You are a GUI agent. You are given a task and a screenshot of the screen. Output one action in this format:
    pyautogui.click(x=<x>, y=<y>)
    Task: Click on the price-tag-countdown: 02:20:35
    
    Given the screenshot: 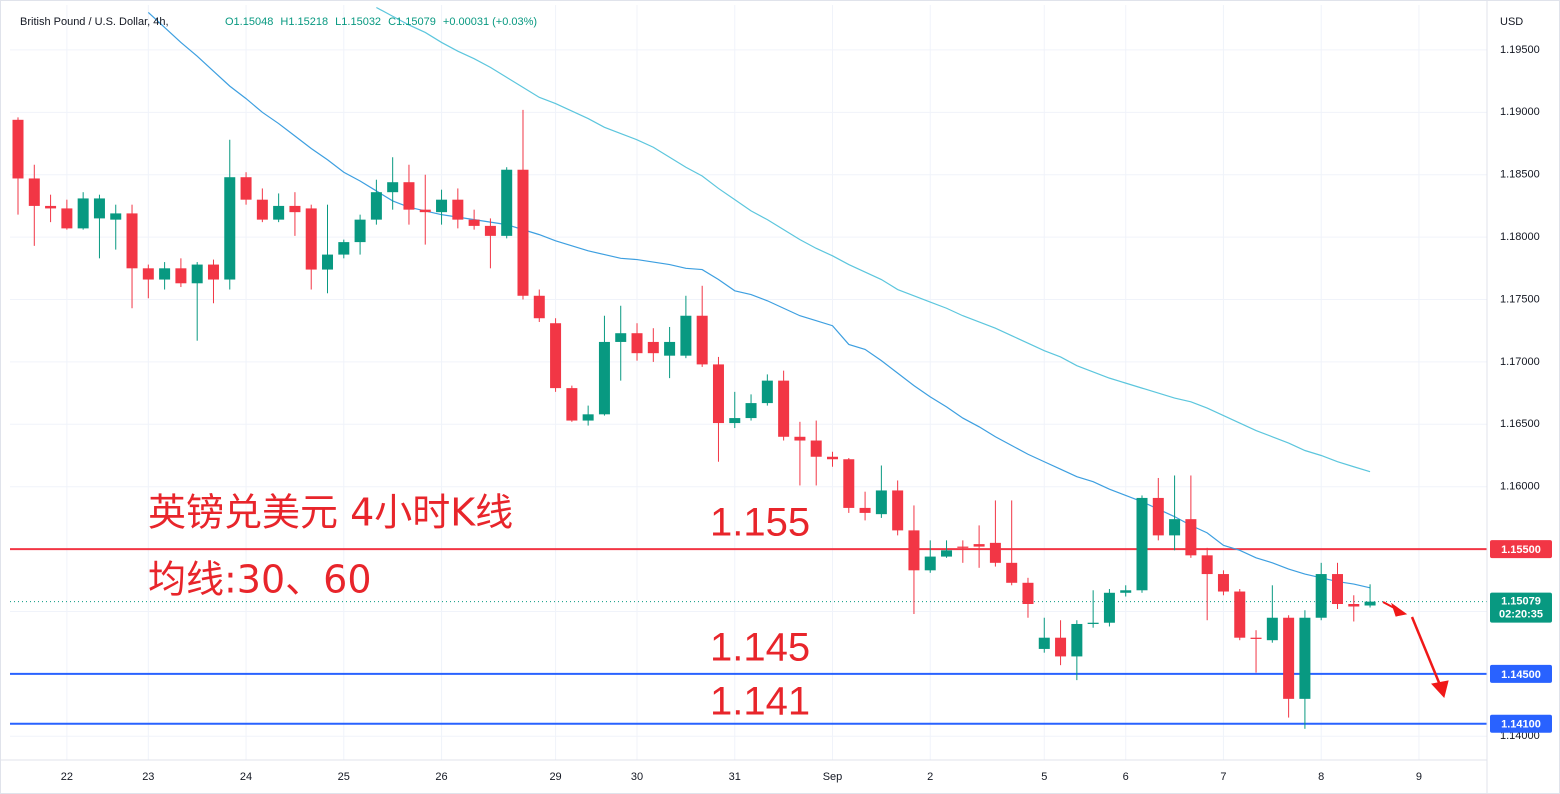 What is the action you would take?
    pyautogui.click(x=1521, y=615)
    